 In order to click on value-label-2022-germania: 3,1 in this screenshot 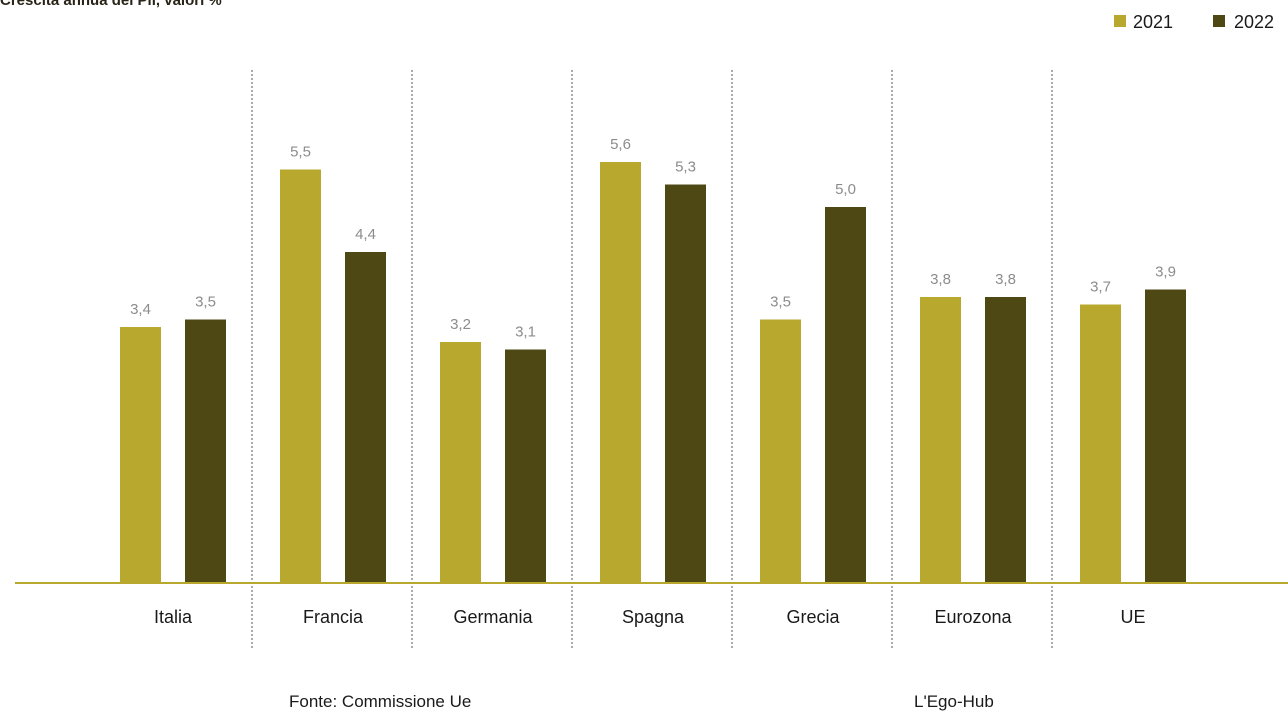, I will do `click(525, 332)`.